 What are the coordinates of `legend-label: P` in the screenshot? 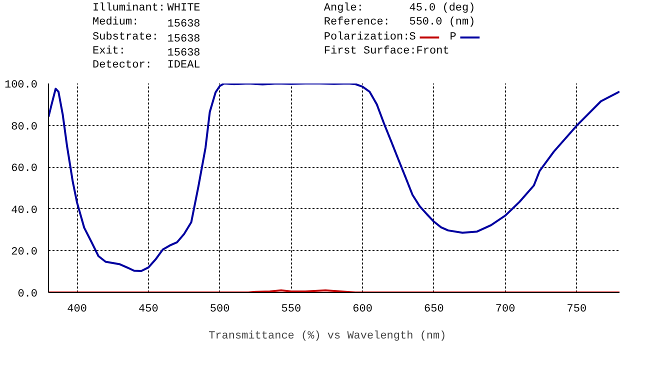 It's located at (453, 38).